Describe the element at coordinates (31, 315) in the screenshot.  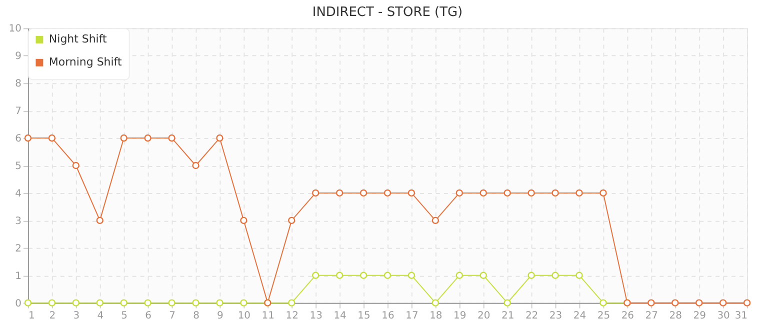
I see `x-tick-label: 1` at that location.